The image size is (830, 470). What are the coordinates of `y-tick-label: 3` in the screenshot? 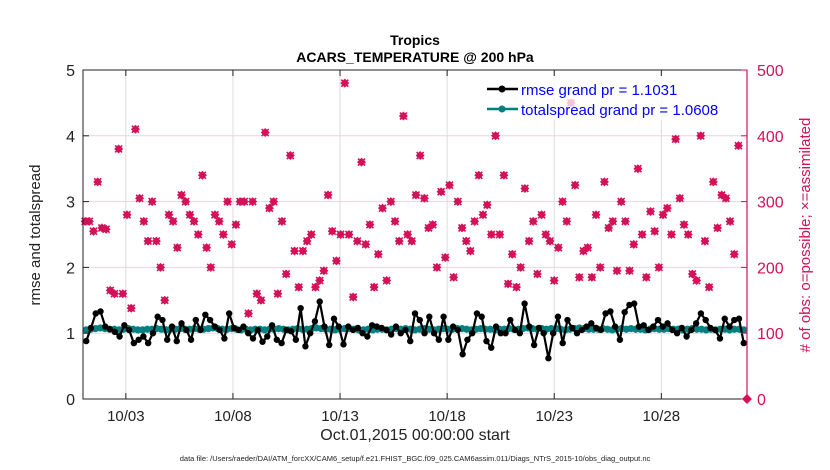 It's located at (70, 203).